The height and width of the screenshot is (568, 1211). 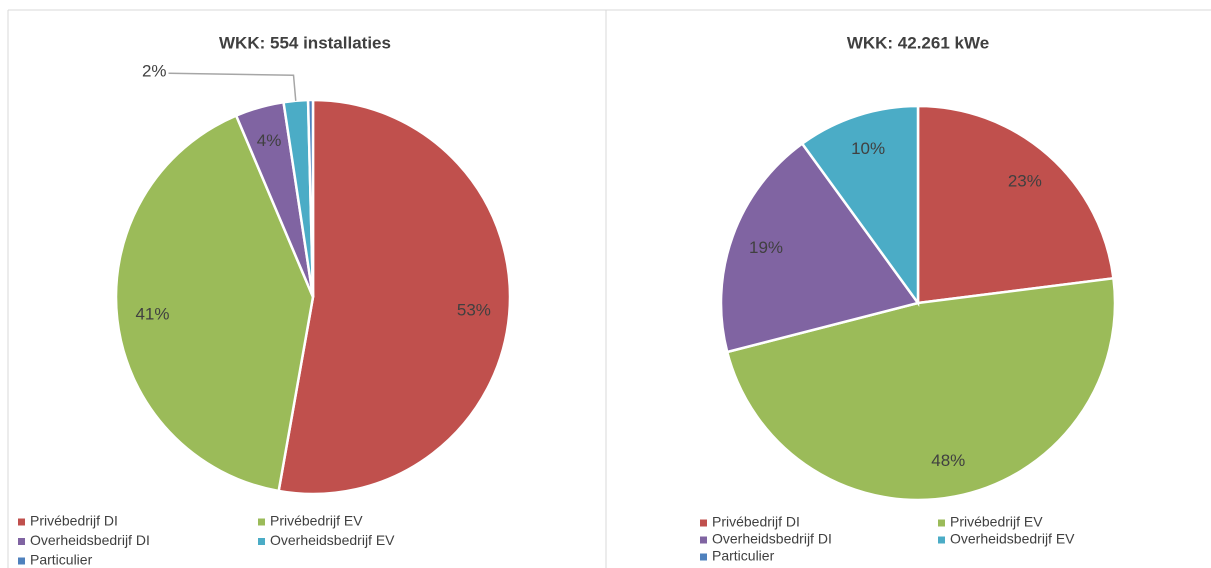 I want to click on data-label: 10%, so click(x=868, y=148).